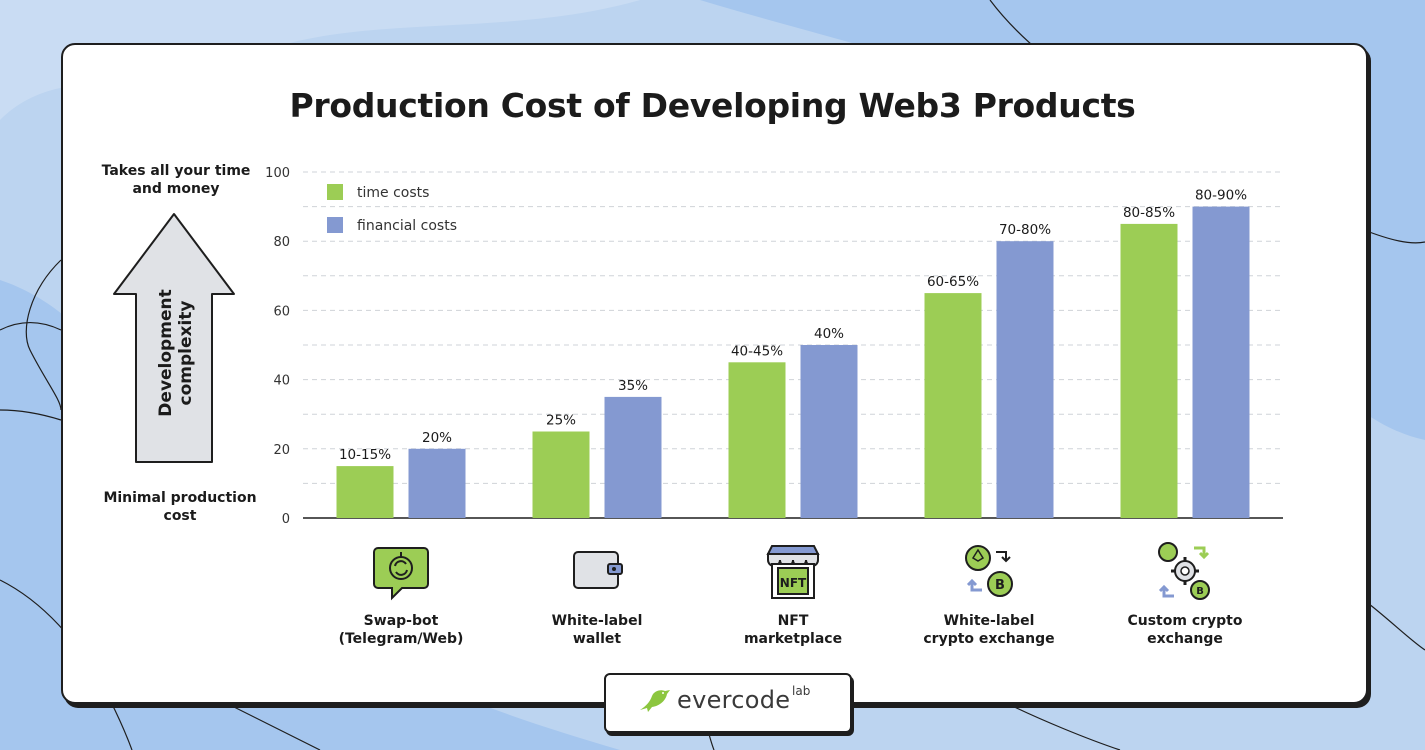 The height and width of the screenshot is (750, 1425). I want to click on y-tick-label: 80, so click(281, 242).